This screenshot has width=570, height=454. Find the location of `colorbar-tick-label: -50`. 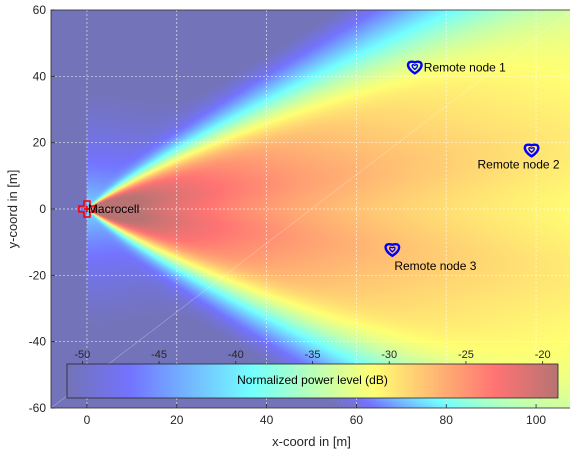

colorbar-tick-label: -50 is located at coordinates (82, 355).